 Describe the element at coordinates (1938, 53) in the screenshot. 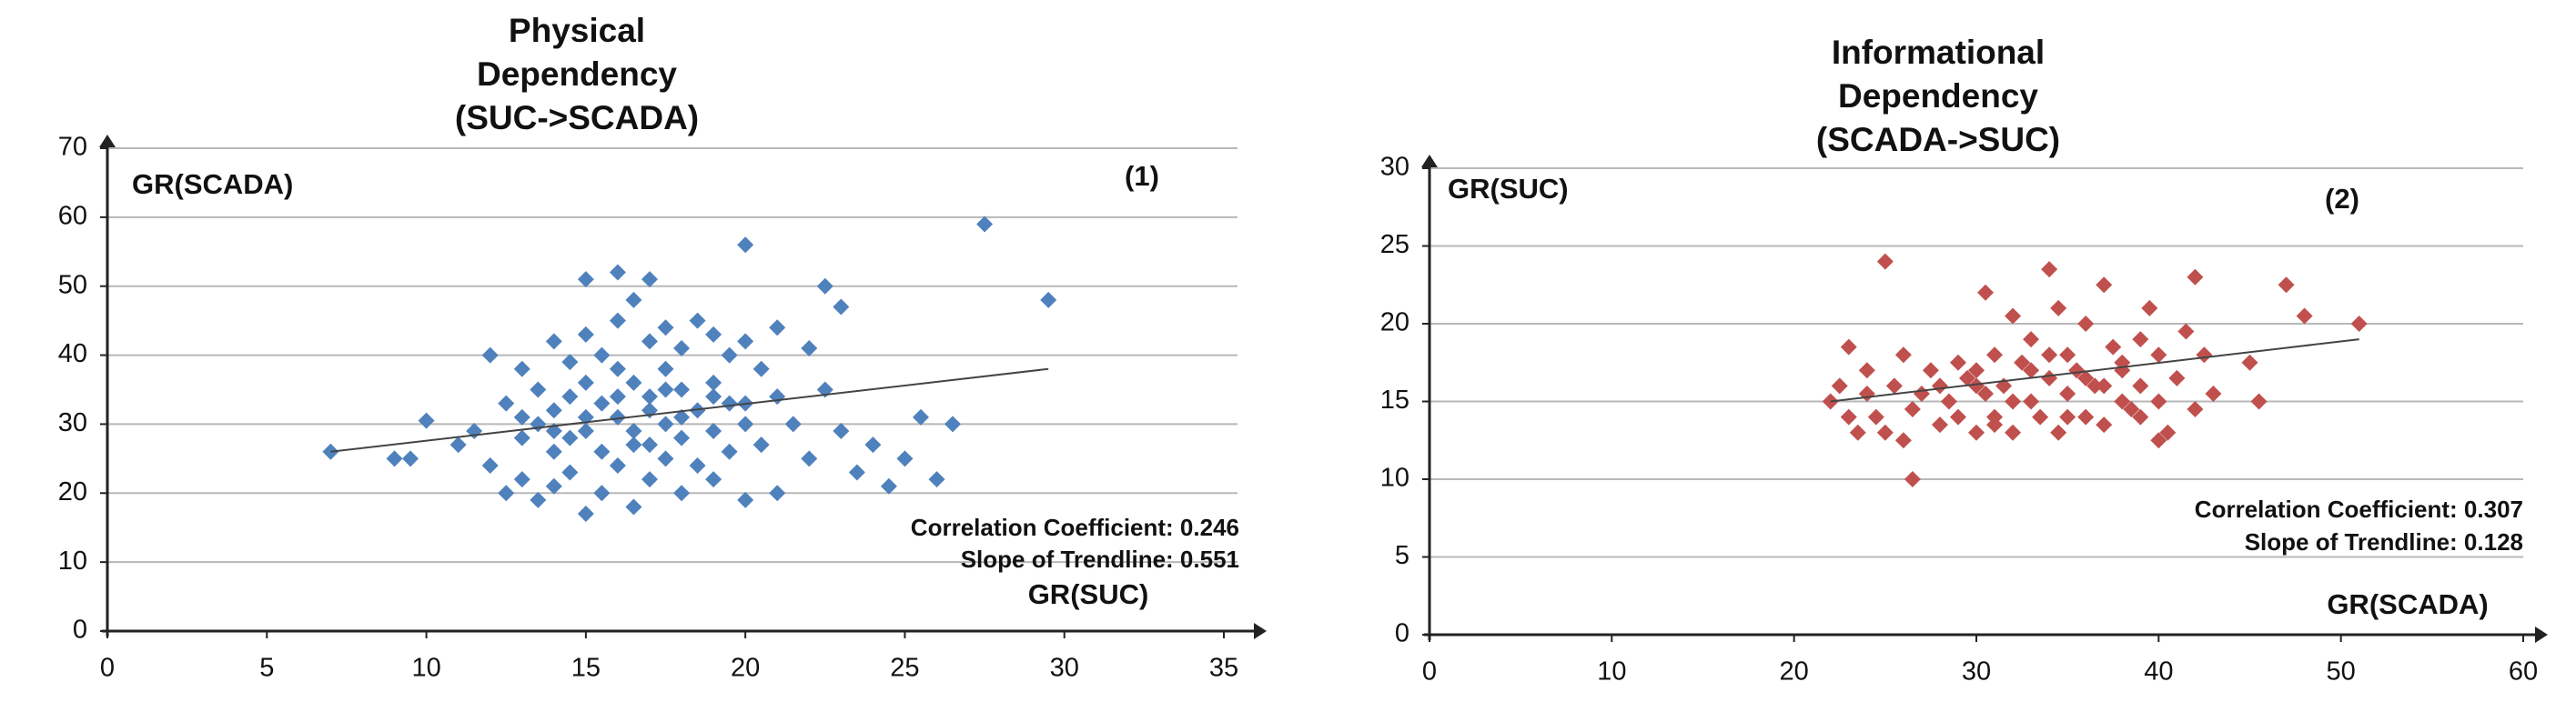

I see `chart-title: Informational` at that location.